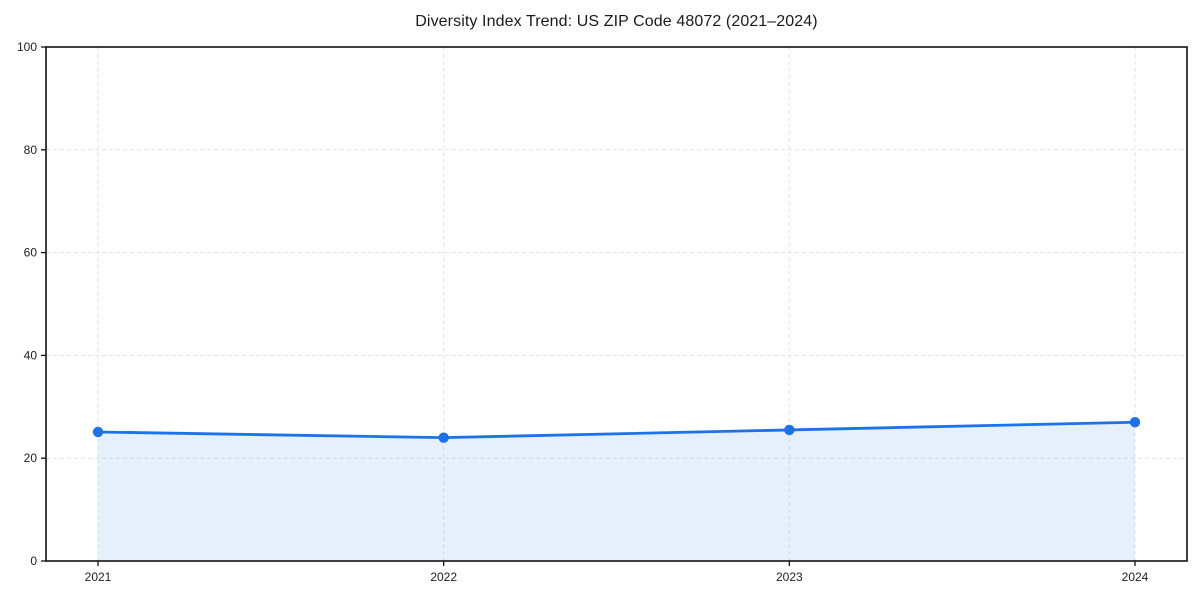 The image size is (1200, 600). Describe the element at coordinates (98, 432) in the screenshot. I see `data-point-2021` at that location.